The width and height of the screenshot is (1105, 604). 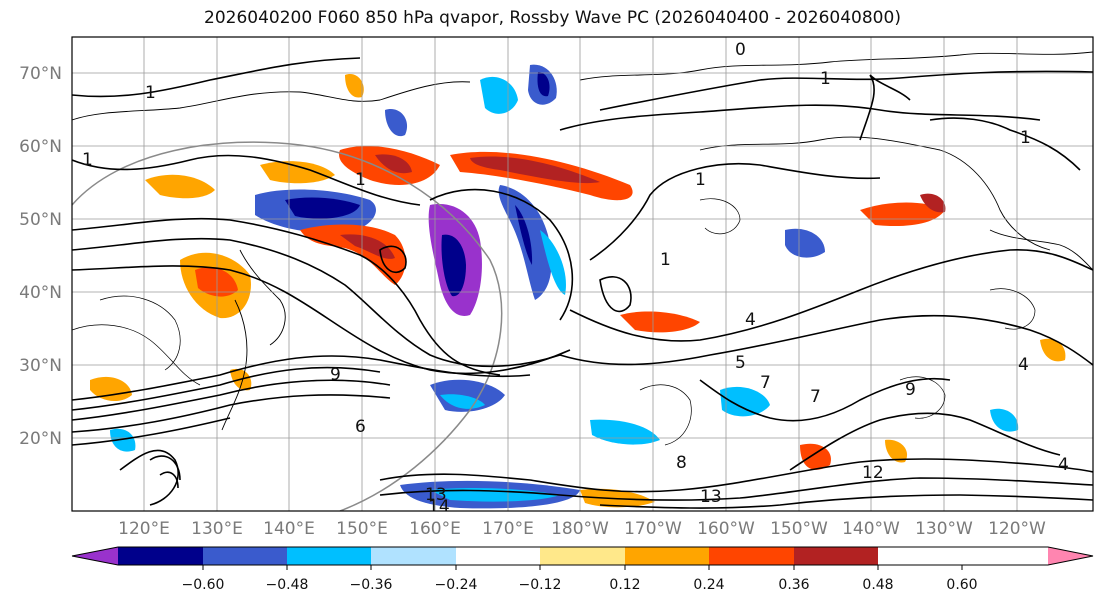 I want to click on colorbar-tick-label: −0.48, so click(x=287, y=585).